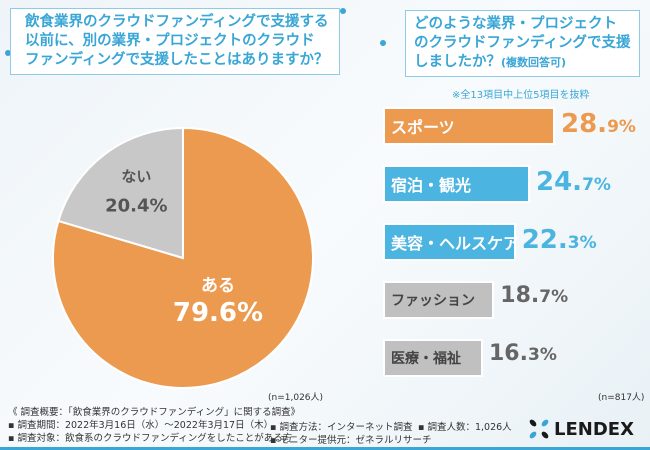  Describe the element at coordinates (136, 176) in the screenshot. I see `pie-label-1: ない` at that location.